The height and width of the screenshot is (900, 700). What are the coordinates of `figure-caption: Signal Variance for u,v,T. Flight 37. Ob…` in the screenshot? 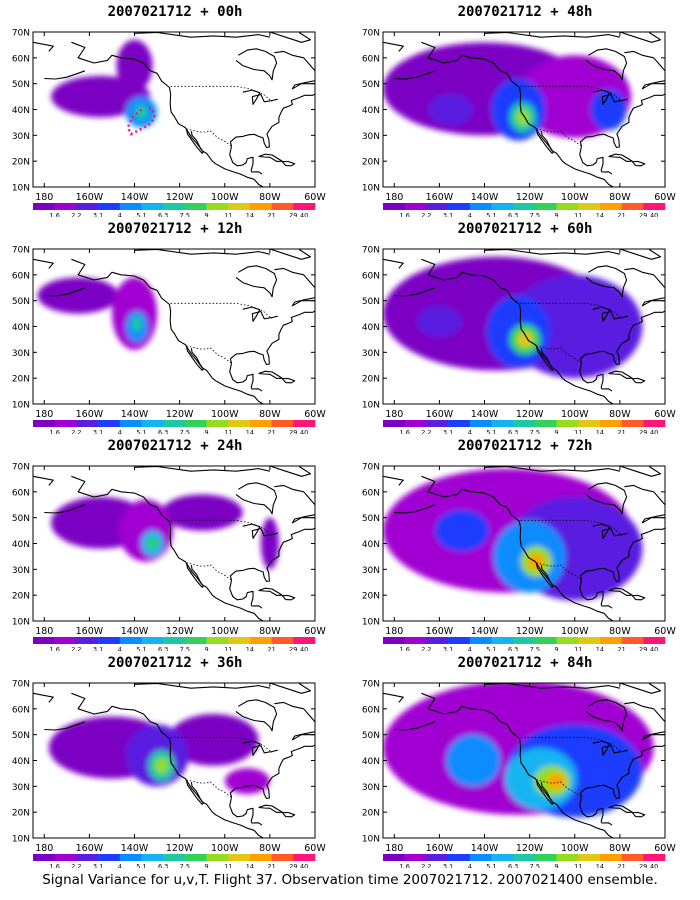 It's located at (350, 880).